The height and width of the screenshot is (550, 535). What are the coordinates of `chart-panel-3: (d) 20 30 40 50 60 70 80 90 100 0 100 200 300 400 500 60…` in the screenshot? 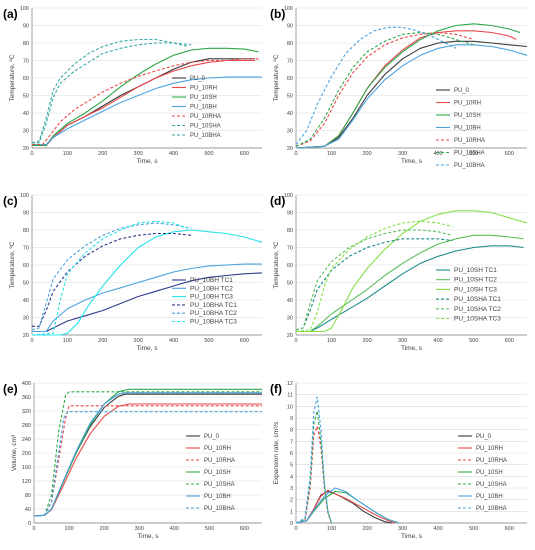 It's located at (399, 272).